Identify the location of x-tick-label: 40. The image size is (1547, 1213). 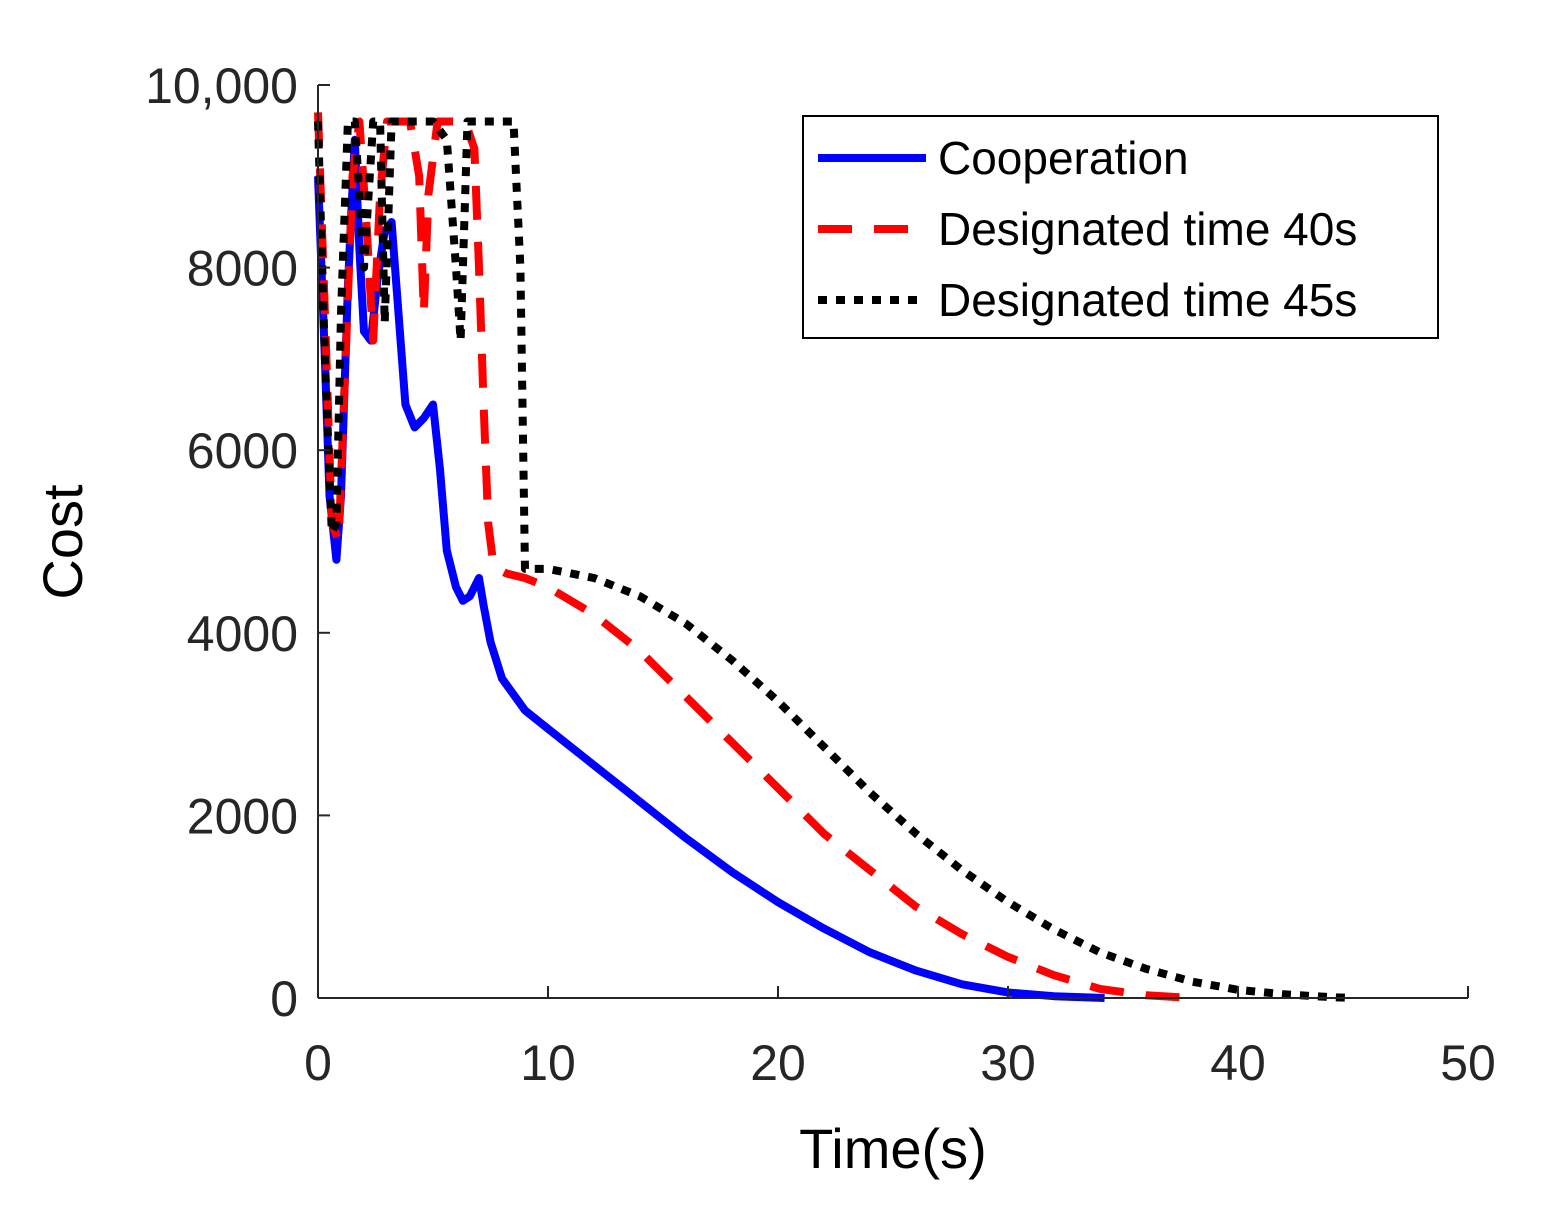
(1238, 1063).